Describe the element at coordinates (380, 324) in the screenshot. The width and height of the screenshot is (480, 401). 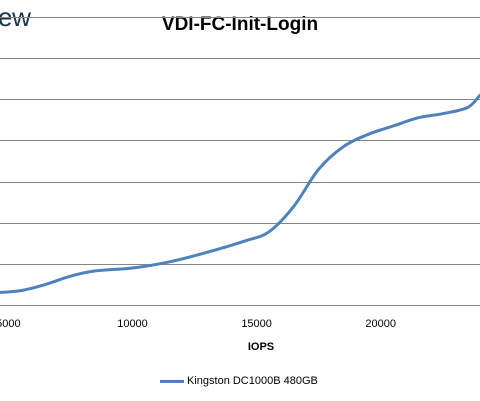
I see `x-tick-label: 20000` at that location.